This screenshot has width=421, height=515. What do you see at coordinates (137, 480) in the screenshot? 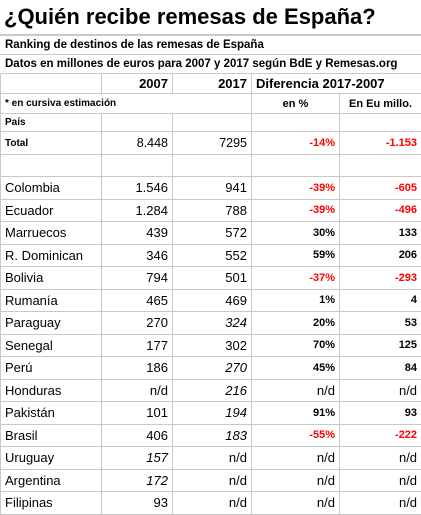
I see `value-2007-cell: 172` at bounding box center [137, 480].